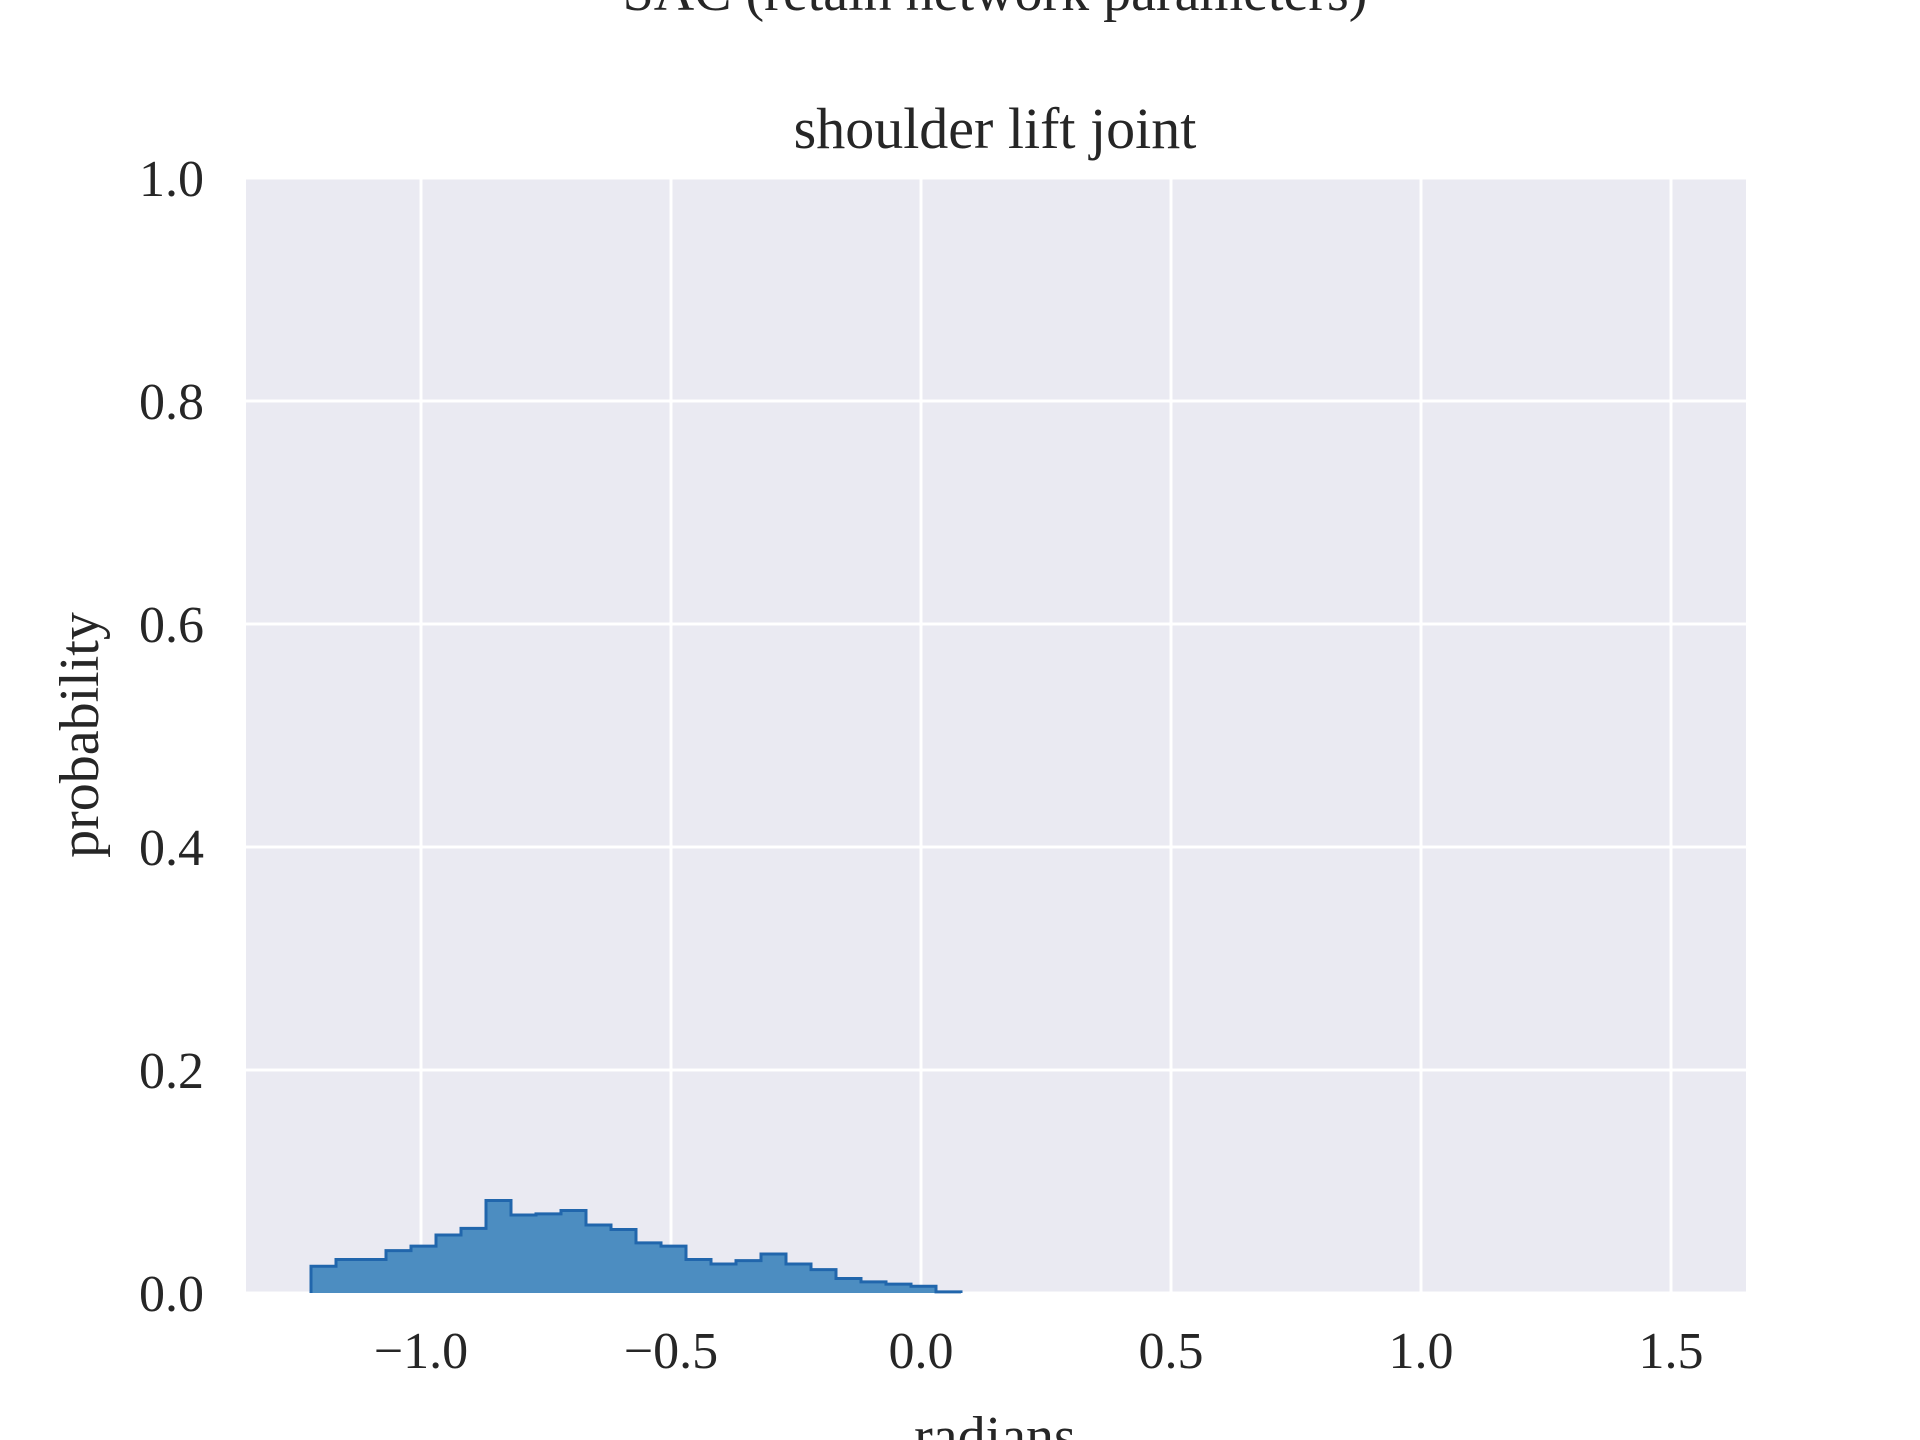 Image resolution: width=1920 pixels, height=1440 pixels. What do you see at coordinates (171, 402) in the screenshot?
I see `y-tick-label: 0.8` at bounding box center [171, 402].